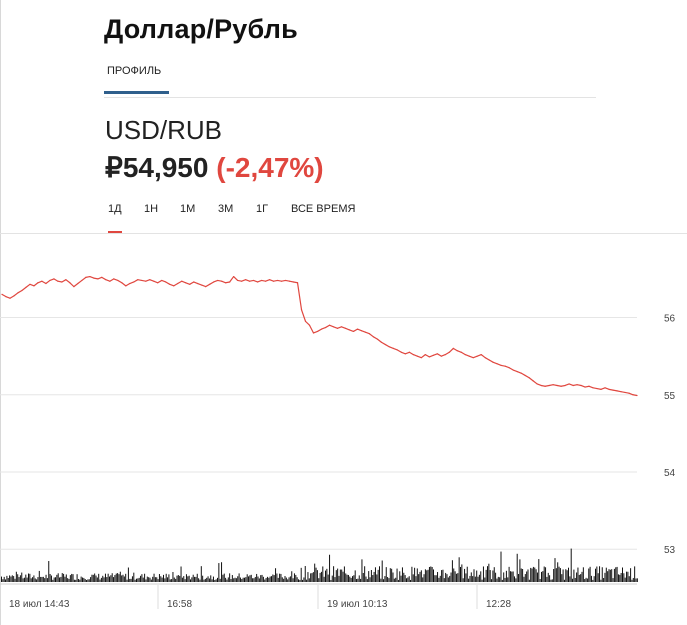 The height and width of the screenshot is (625, 687). I want to click on period-tab-1m: 1М, so click(188, 209).